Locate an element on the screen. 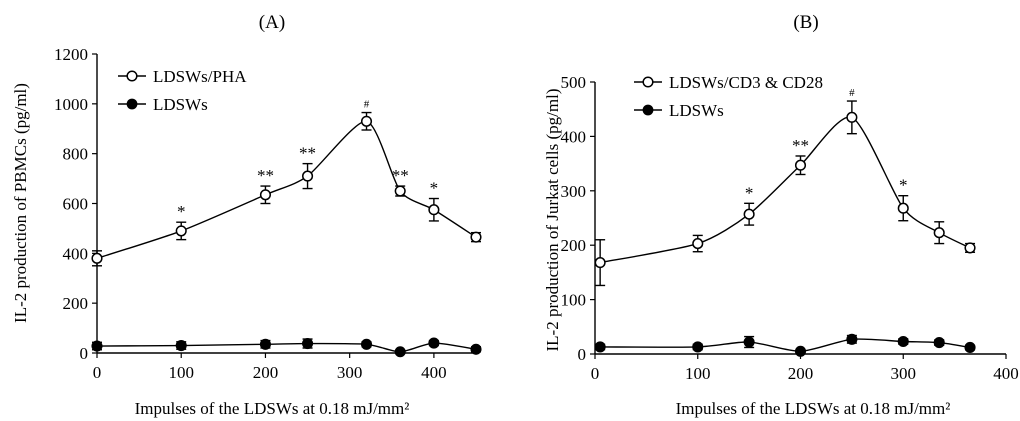  panel-b-x-tick-label: 400 is located at coordinates (1006, 373).